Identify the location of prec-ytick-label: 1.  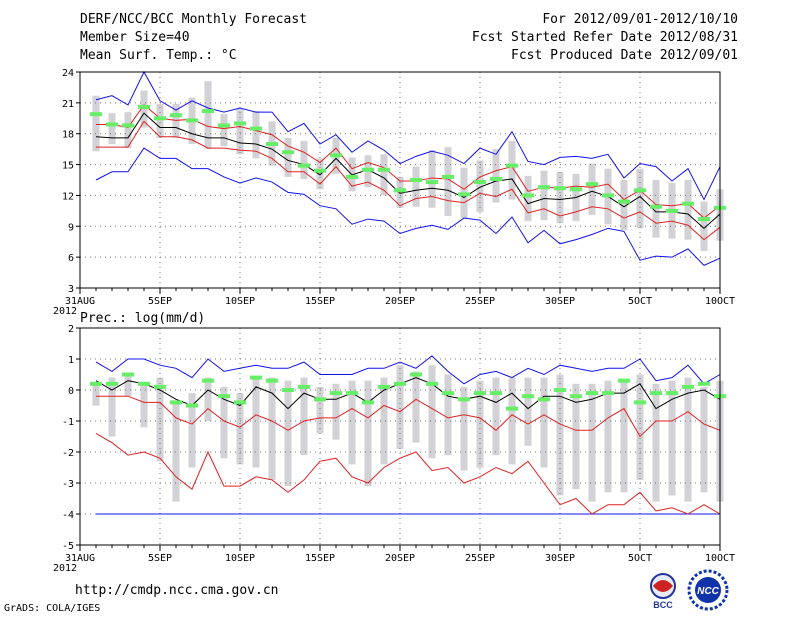
(71, 360).